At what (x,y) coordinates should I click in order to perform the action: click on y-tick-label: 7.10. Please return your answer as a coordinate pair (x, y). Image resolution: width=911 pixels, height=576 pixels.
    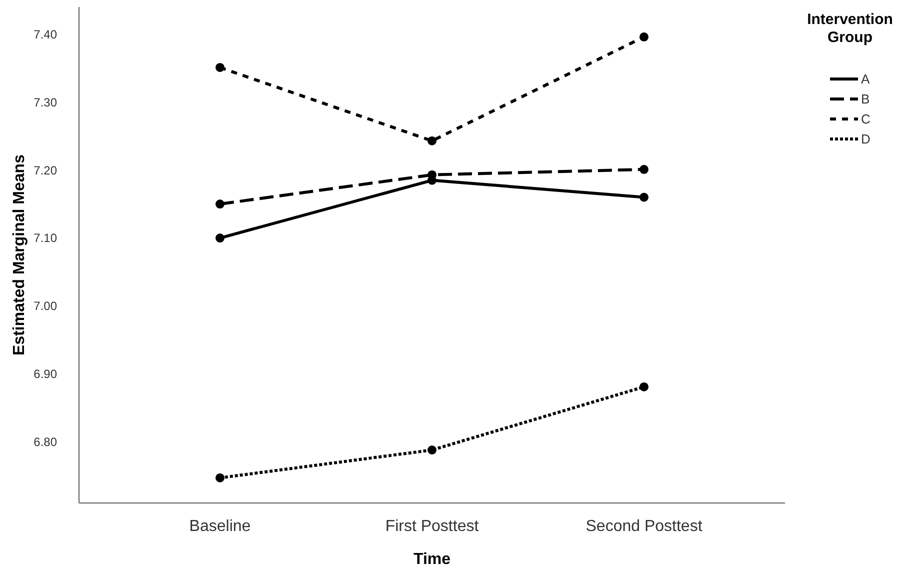
    Looking at the image, I should click on (46, 238).